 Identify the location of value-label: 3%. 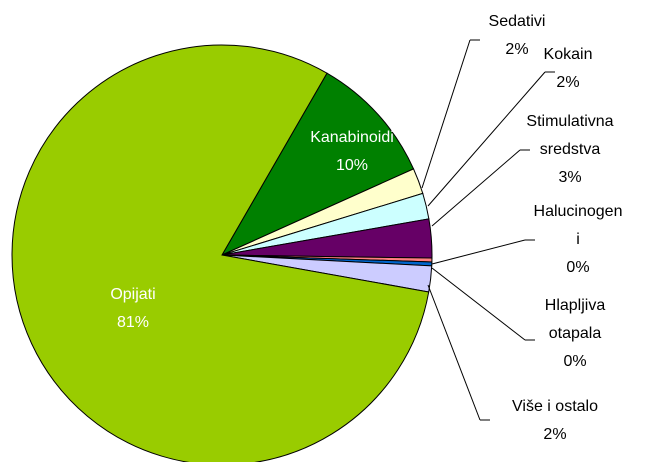
(570, 177).